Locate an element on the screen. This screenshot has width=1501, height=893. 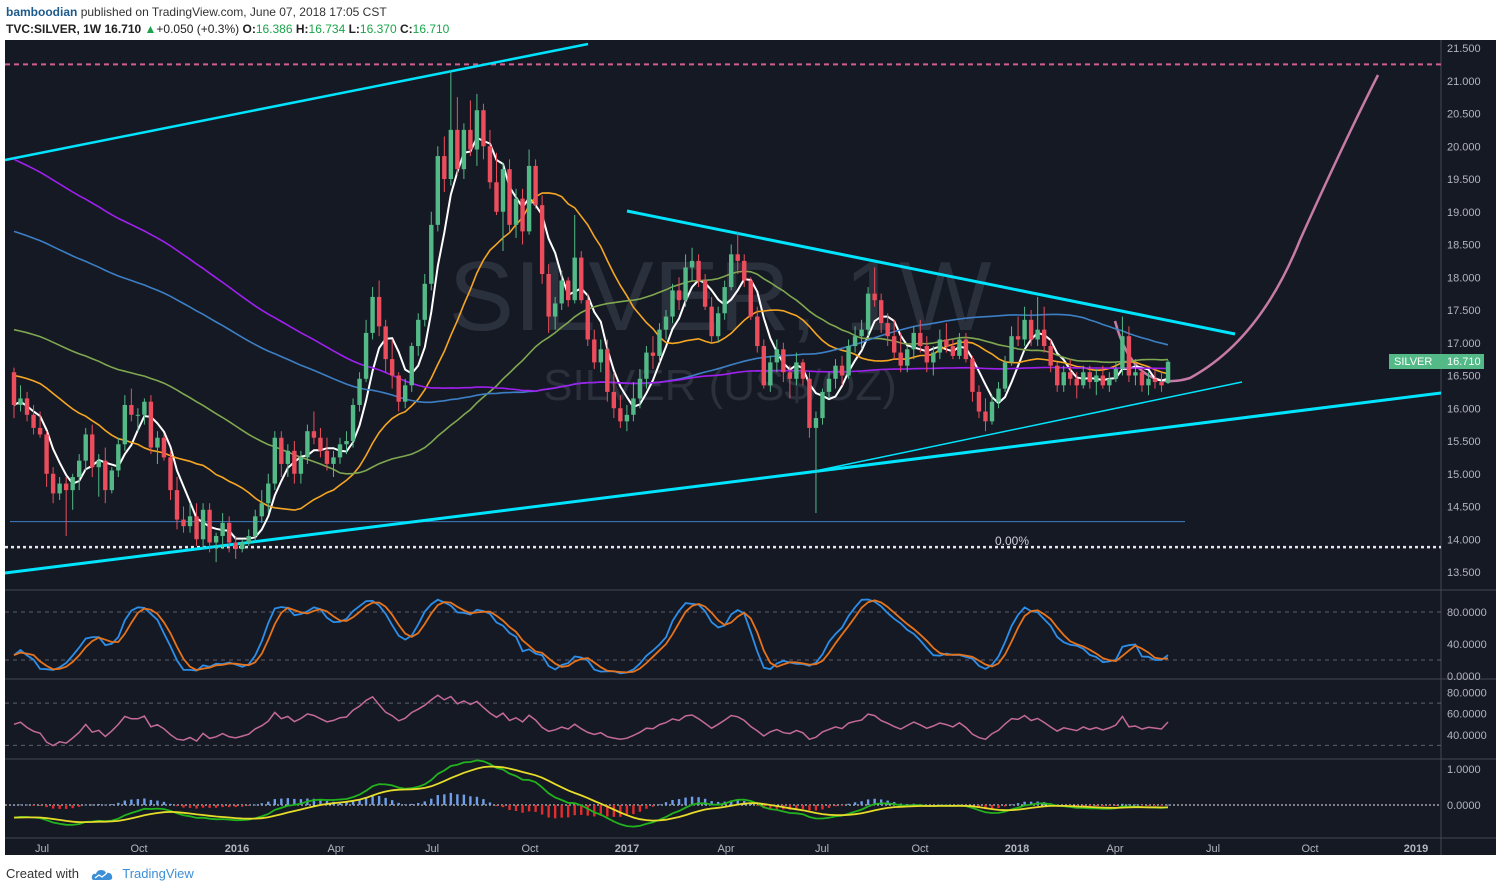
price-tick-label: 16.500 is located at coordinates (1464, 377).